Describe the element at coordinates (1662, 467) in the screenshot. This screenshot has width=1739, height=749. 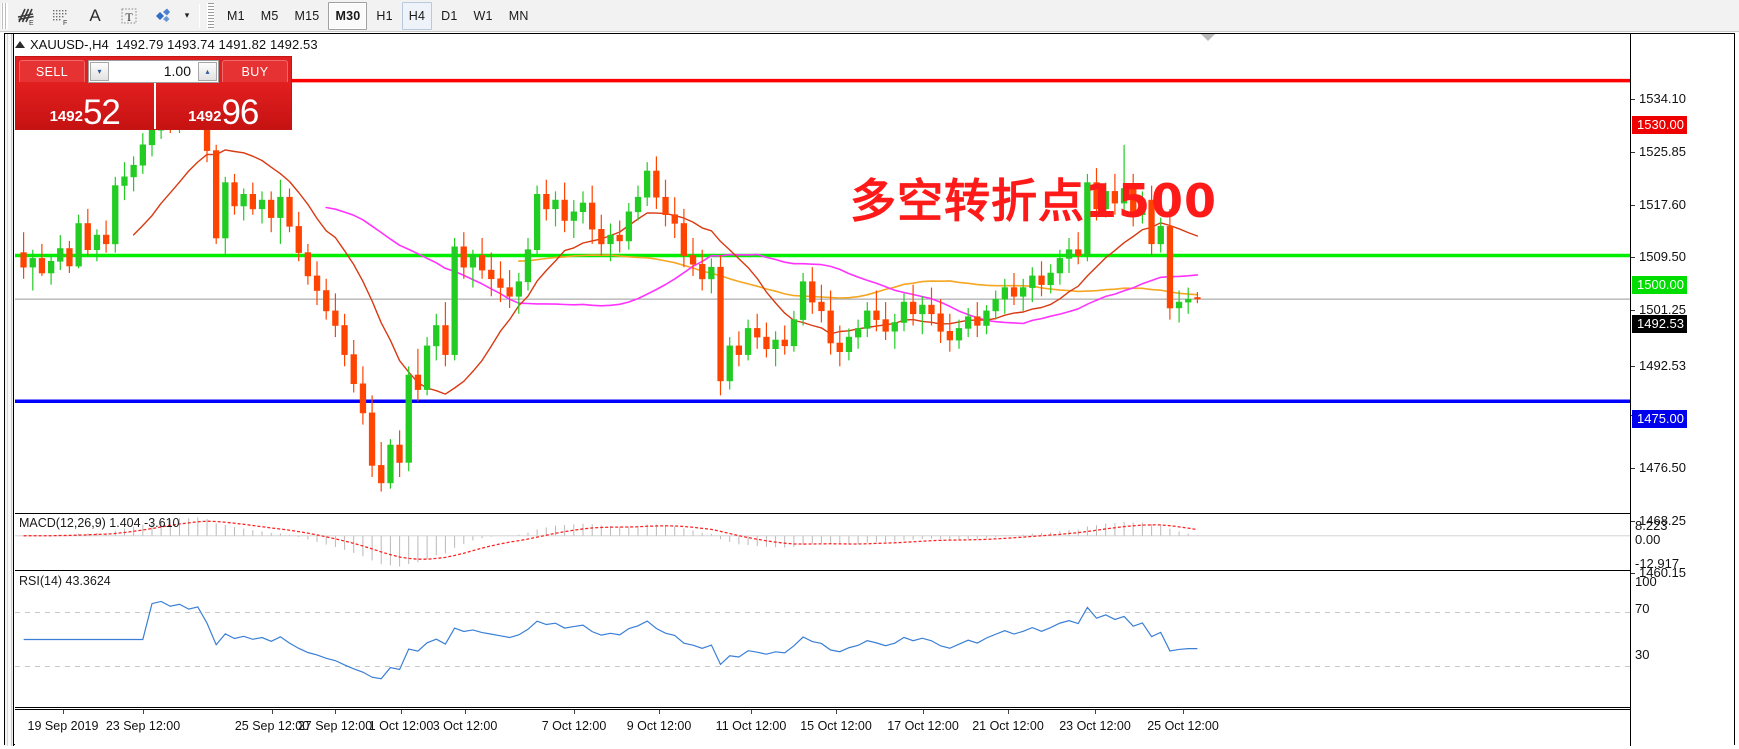
I see `price-scale-label: 1476.50` at that location.